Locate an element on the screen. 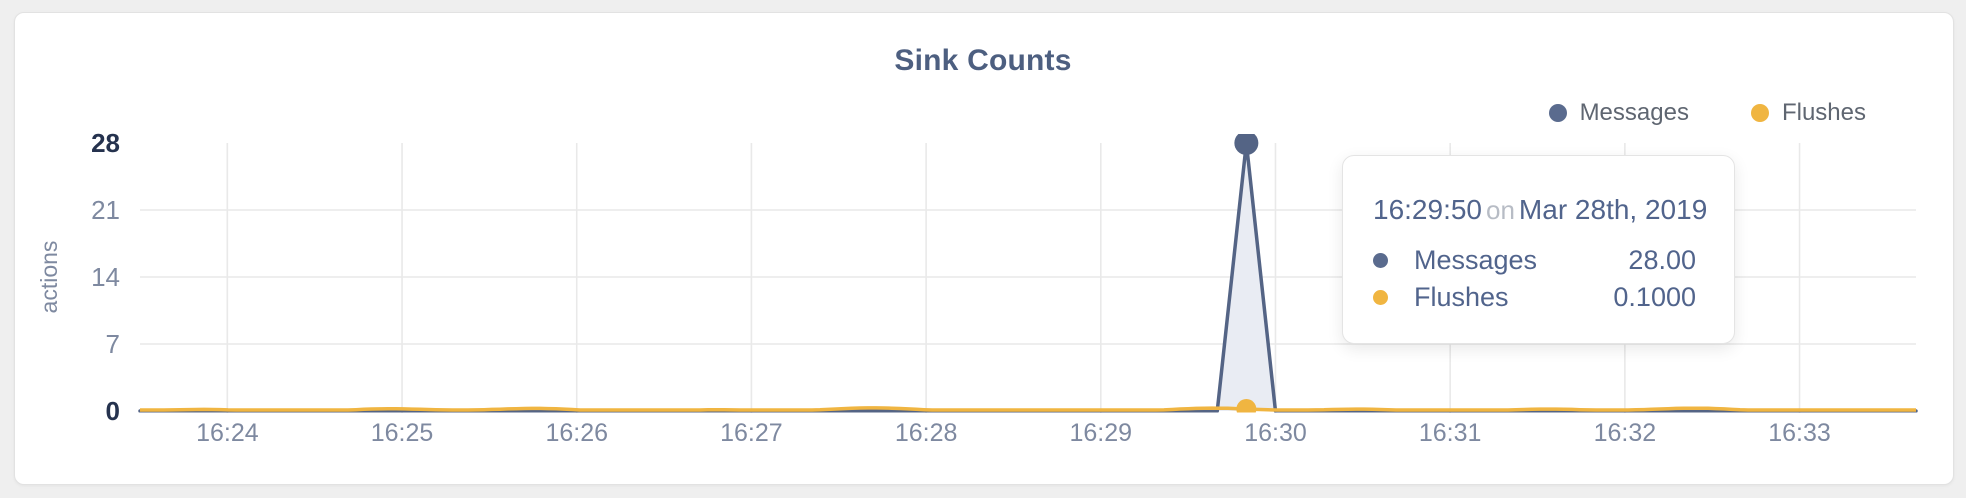  x-tick-label: 16:28 is located at coordinates (926, 433).